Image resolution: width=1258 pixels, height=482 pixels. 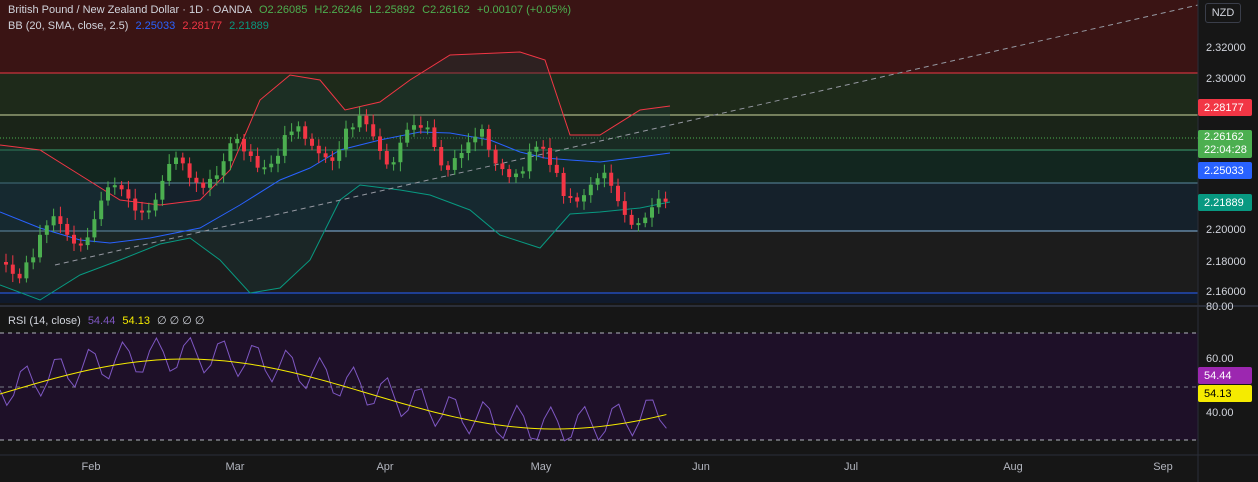 I want to click on bb-basis-tag: 2.25033, so click(x=1225, y=170).